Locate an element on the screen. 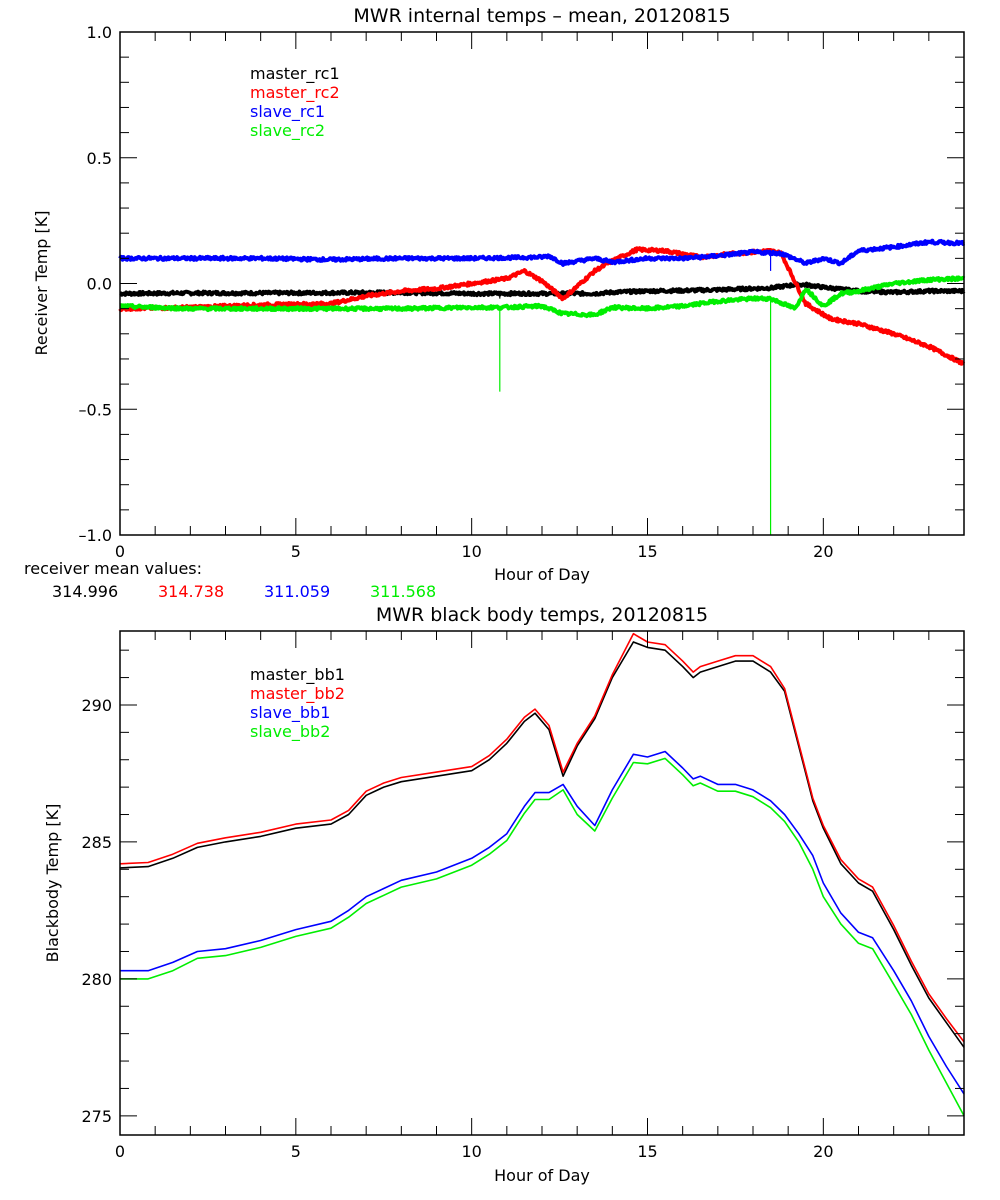  series-line-slave-rc1 is located at coordinates (542, 252).